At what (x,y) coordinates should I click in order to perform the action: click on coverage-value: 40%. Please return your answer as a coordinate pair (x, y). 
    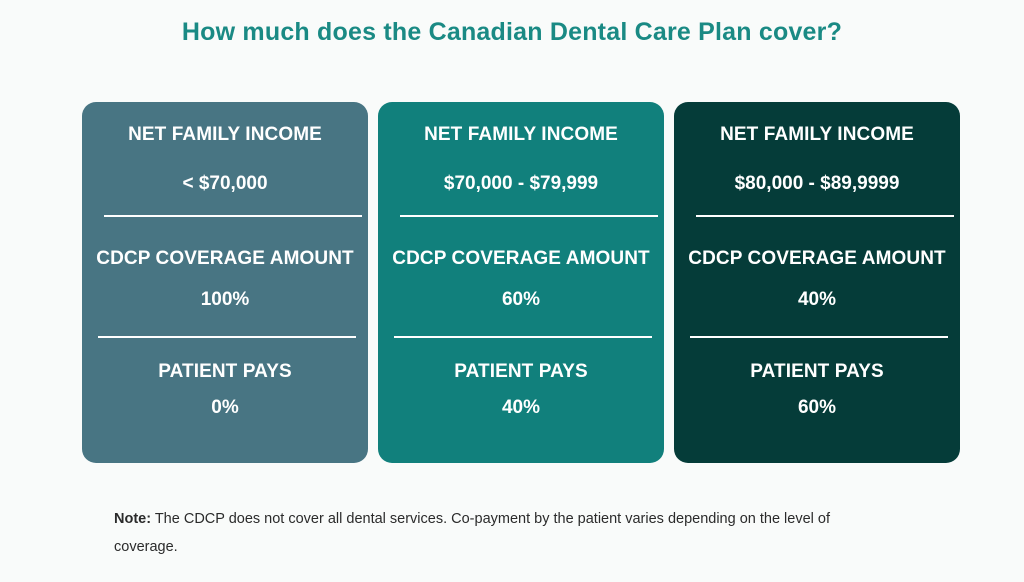
    Looking at the image, I should click on (817, 299).